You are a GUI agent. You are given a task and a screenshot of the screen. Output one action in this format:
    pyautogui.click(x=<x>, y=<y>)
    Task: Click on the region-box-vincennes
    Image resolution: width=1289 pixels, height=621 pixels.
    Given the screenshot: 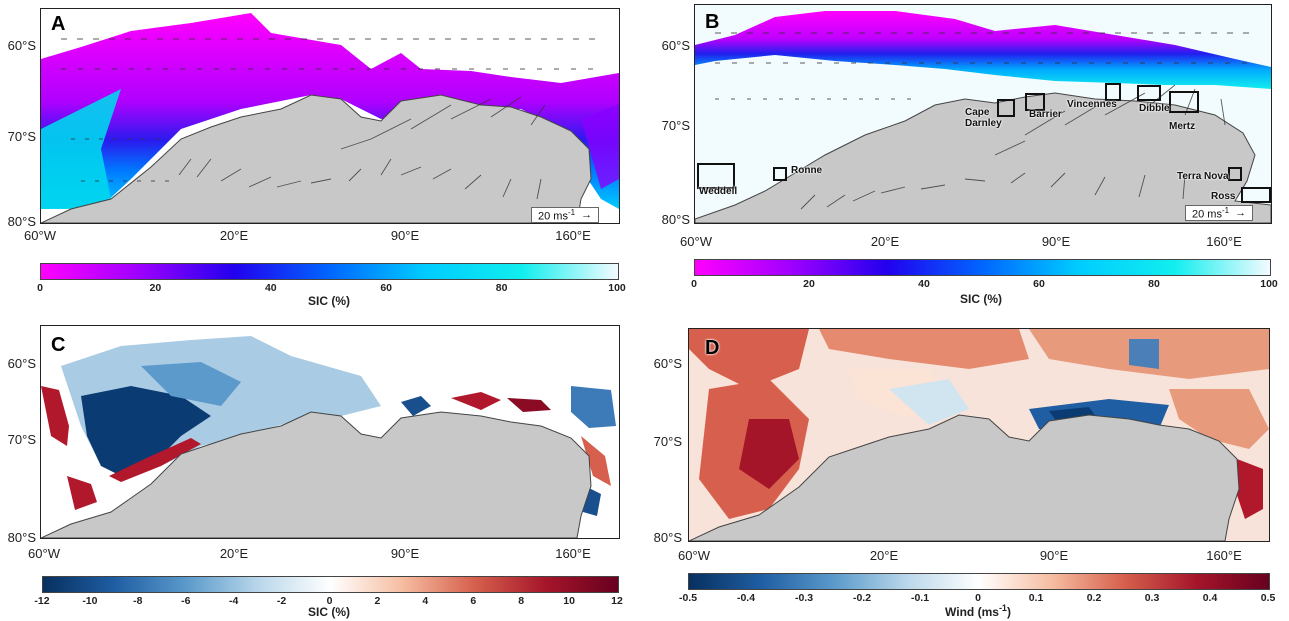 What is the action you would take?
    pyautogui.click(x=1113, y=92)
    